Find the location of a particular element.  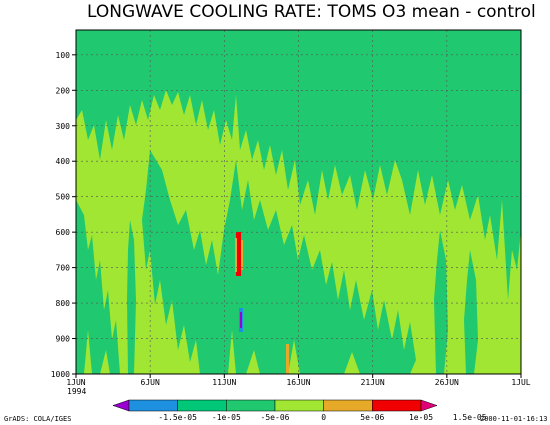

colorbar-label: 5e-06 is located at coordinates (372, 417).